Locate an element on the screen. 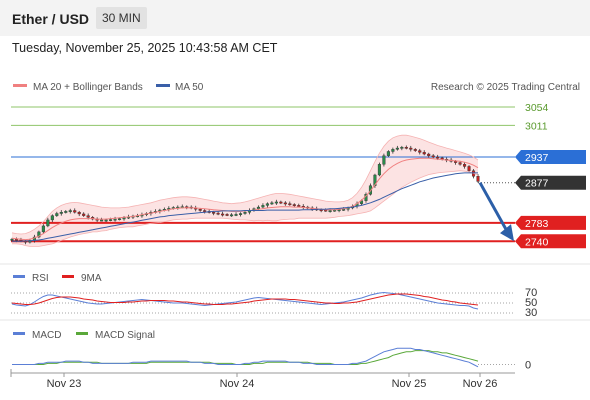 Image resolution: width=590 pixels, height=400 pixels. x-tick-label: Nov 24 is located at coordinates (237, 384).